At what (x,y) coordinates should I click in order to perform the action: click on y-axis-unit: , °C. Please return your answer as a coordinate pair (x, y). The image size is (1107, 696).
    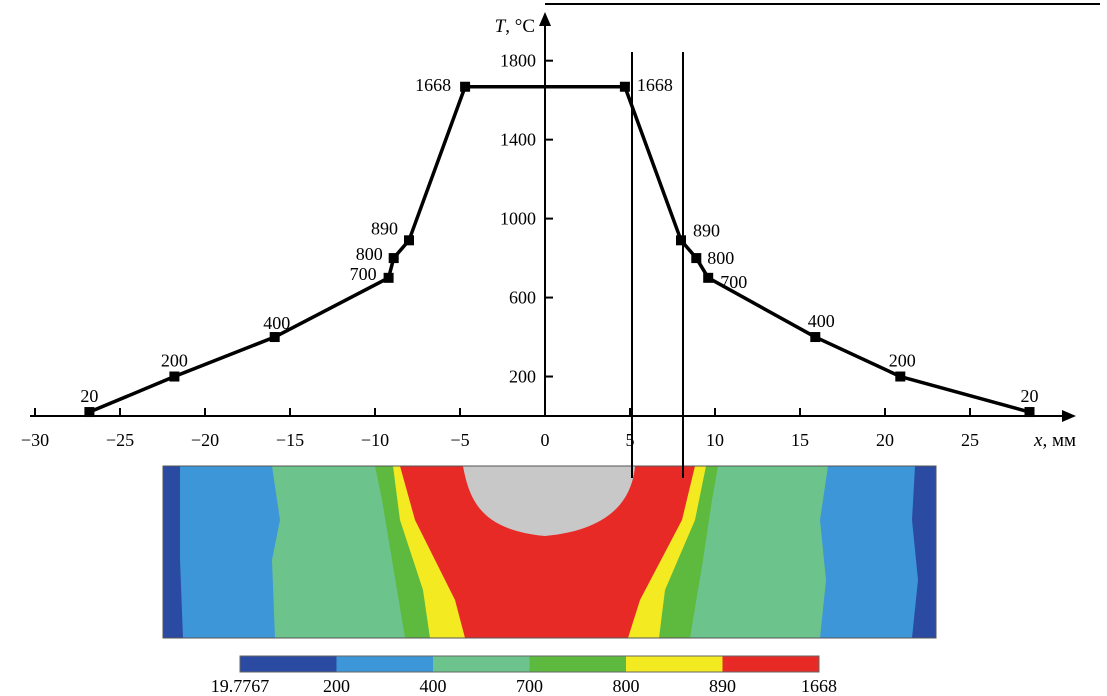
    Looking at the image, I should click on (520, 26).